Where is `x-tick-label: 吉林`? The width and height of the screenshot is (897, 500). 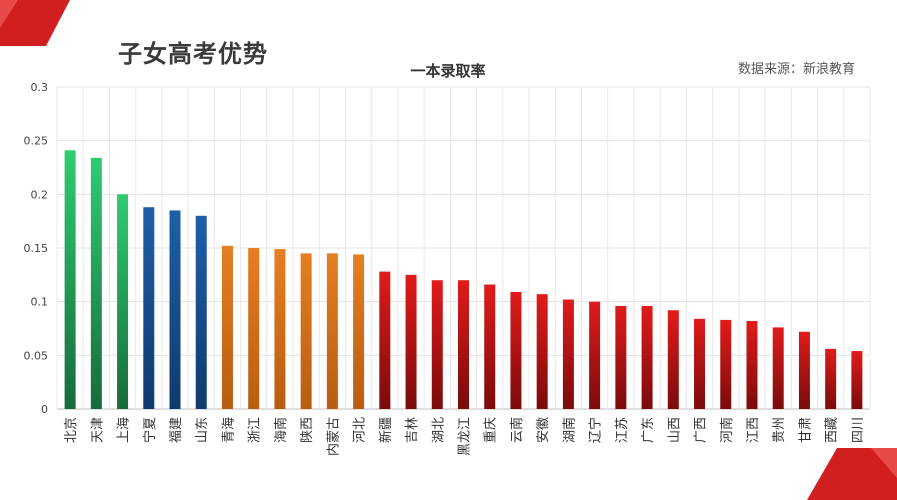 x-tick-label: 吉林 is located at coordinates (412, 430).